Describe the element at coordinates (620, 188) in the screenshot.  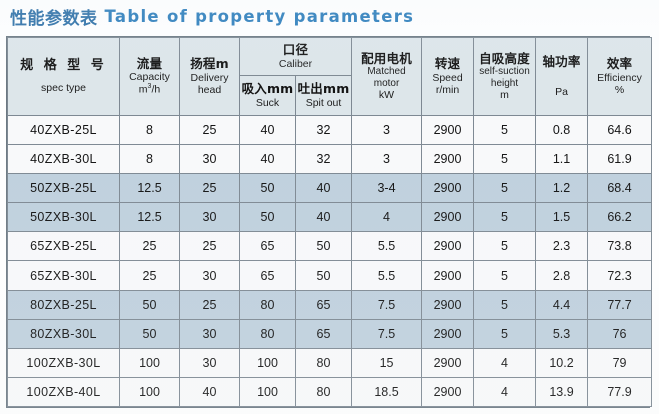
I see `table-cell: 68.4` at that location.